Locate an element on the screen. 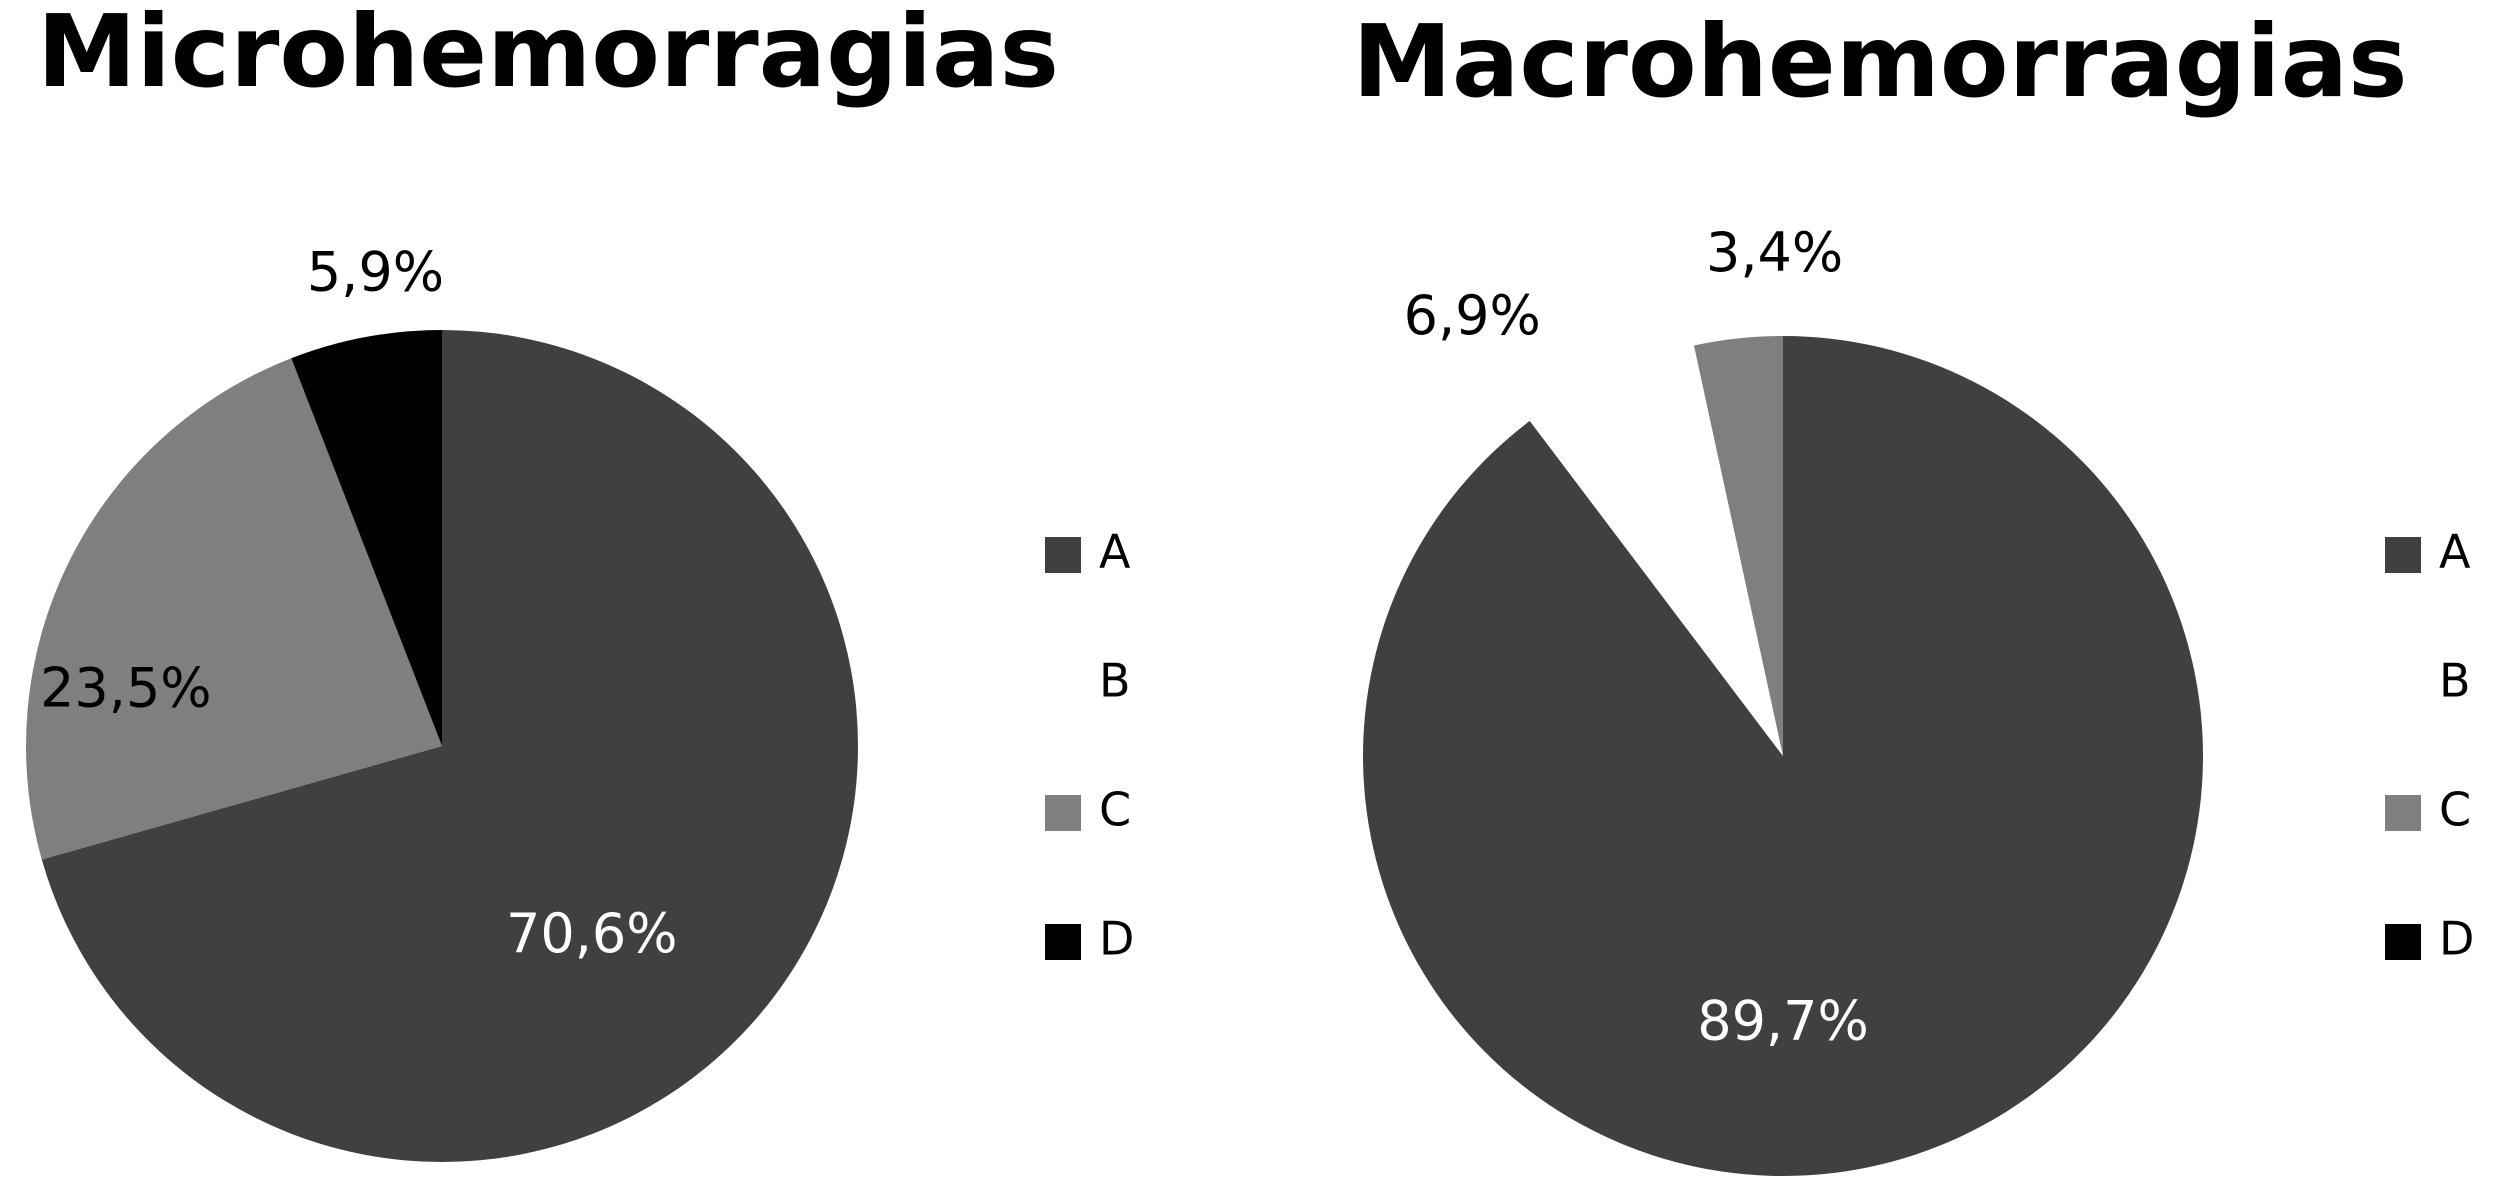  chart-title-micro: Microhemorragias is located at coordinates (548, 55).